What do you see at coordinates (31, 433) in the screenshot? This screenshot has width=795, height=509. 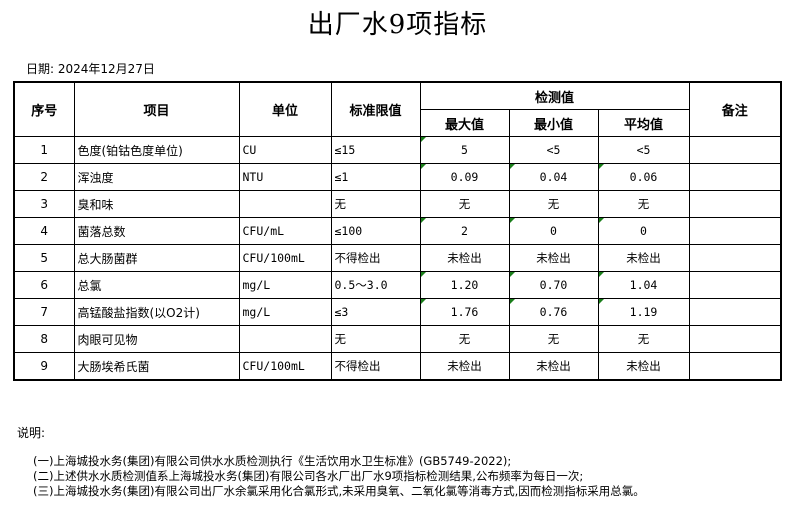 I see `notes-heading: 说明:` at bounding box center [31, 433].